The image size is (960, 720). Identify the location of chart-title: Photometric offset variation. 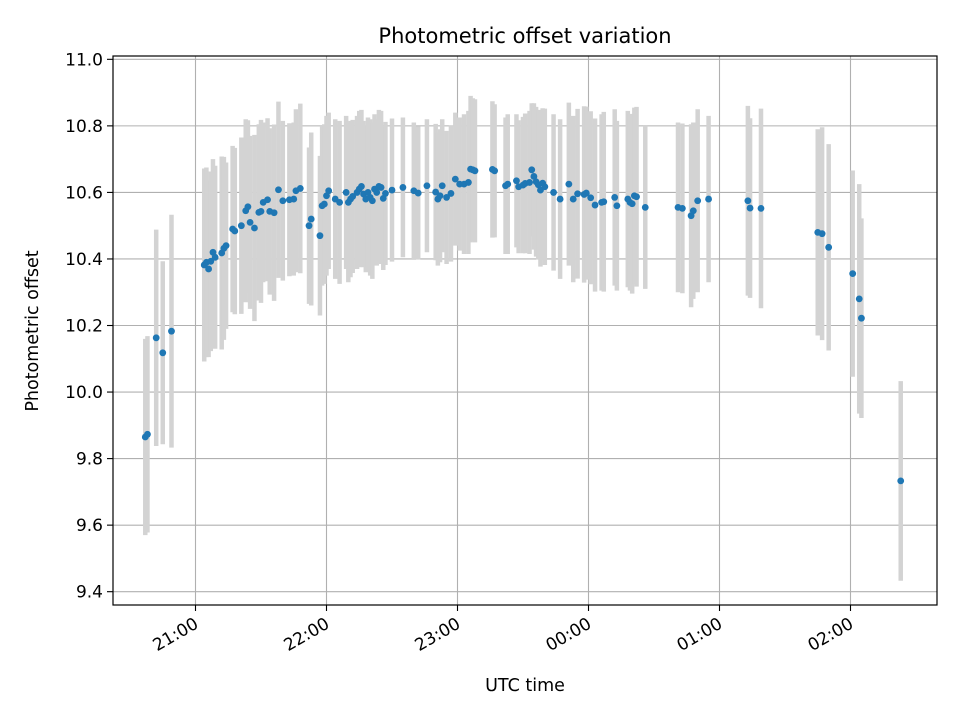
(524, 36).